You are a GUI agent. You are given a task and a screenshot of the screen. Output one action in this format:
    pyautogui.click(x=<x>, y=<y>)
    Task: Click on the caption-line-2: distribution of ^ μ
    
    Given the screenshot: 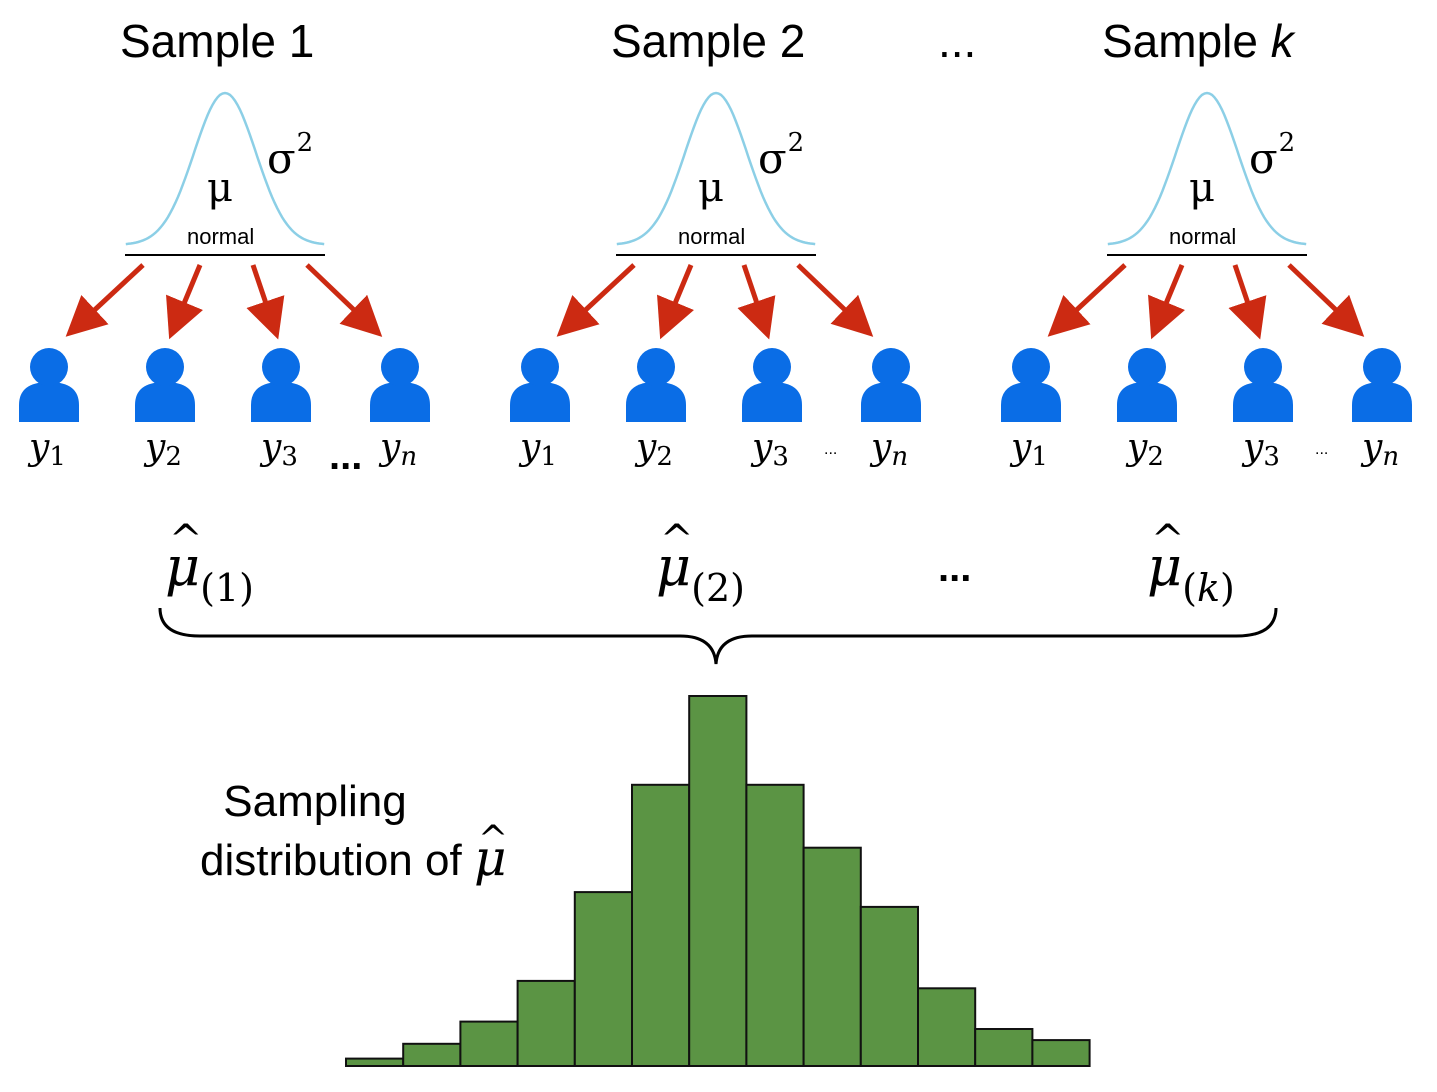 What is the action you would take?
    pyautogui.click(x=354, y=854)
    